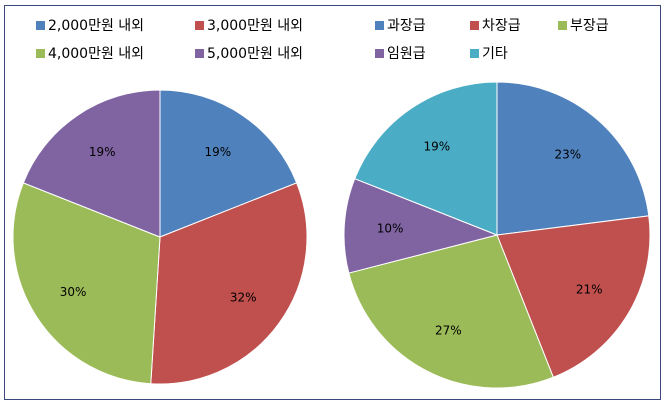 This screenshot has width=666, height=408. I want to click on legend-label: 3,000만원 내외, so click(255, 26).